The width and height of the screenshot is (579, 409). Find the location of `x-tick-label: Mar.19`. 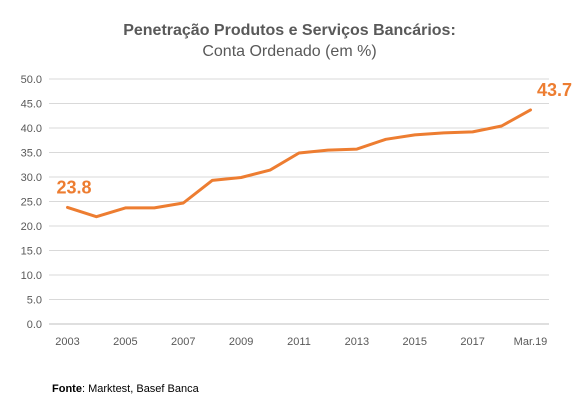

x-tick-label: Mar.19 is located at coordinates (531, 342).